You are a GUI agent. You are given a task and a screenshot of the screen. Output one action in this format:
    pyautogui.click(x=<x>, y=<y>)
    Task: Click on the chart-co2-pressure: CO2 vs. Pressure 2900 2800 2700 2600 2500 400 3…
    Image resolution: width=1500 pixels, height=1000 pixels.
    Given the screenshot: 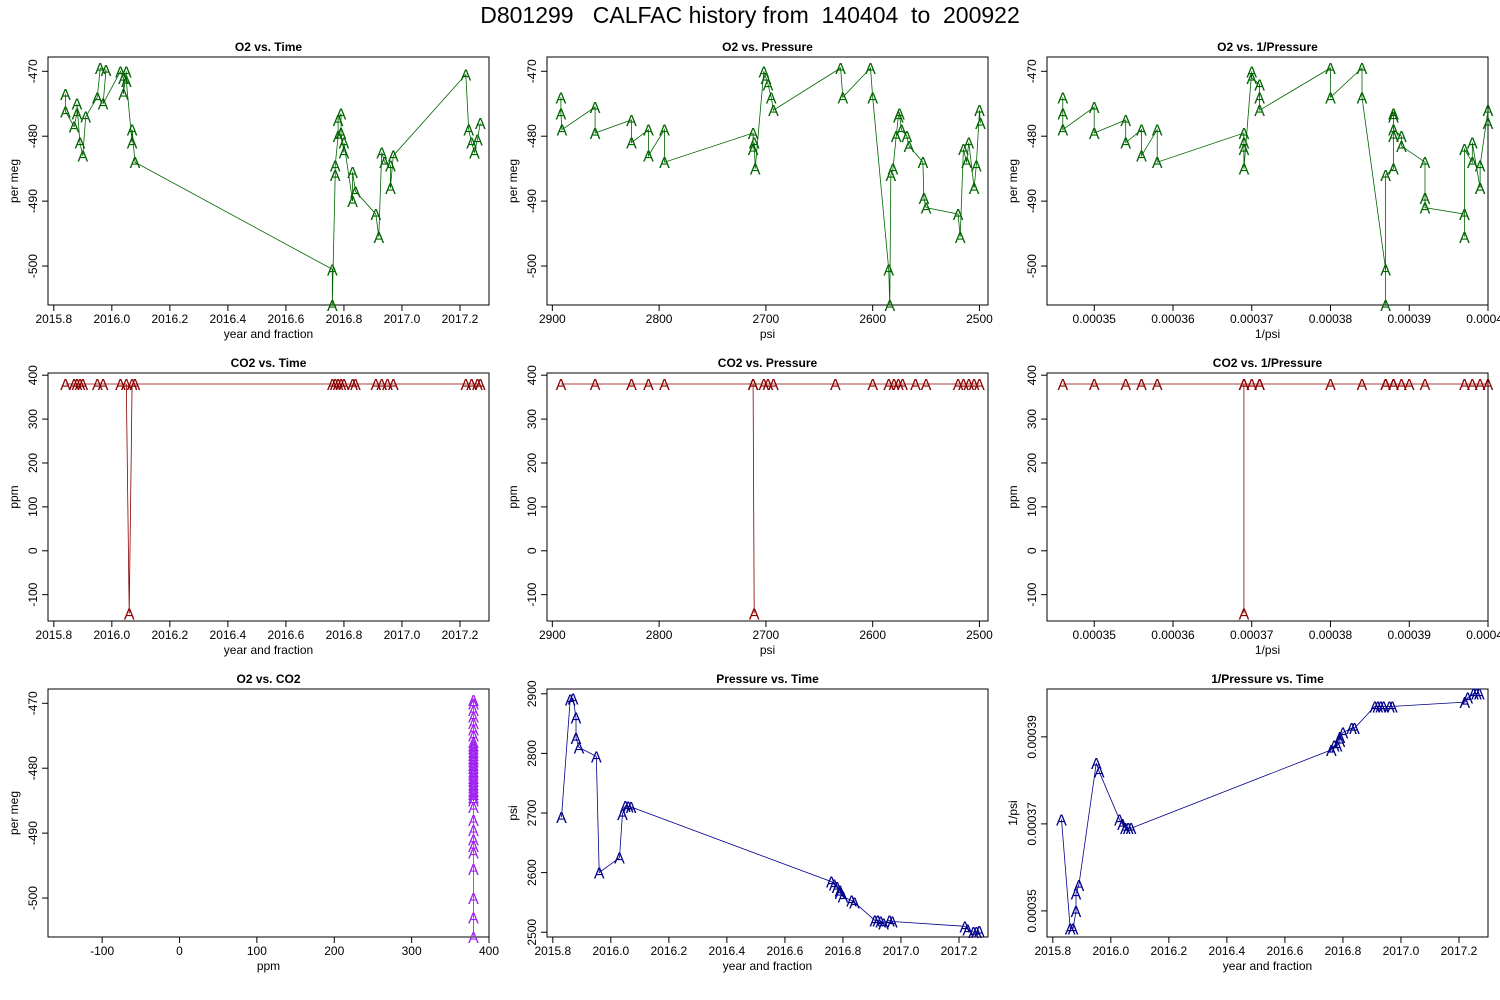 What is the action you would take?
    pyautogui.click(x=749, y=506)
    